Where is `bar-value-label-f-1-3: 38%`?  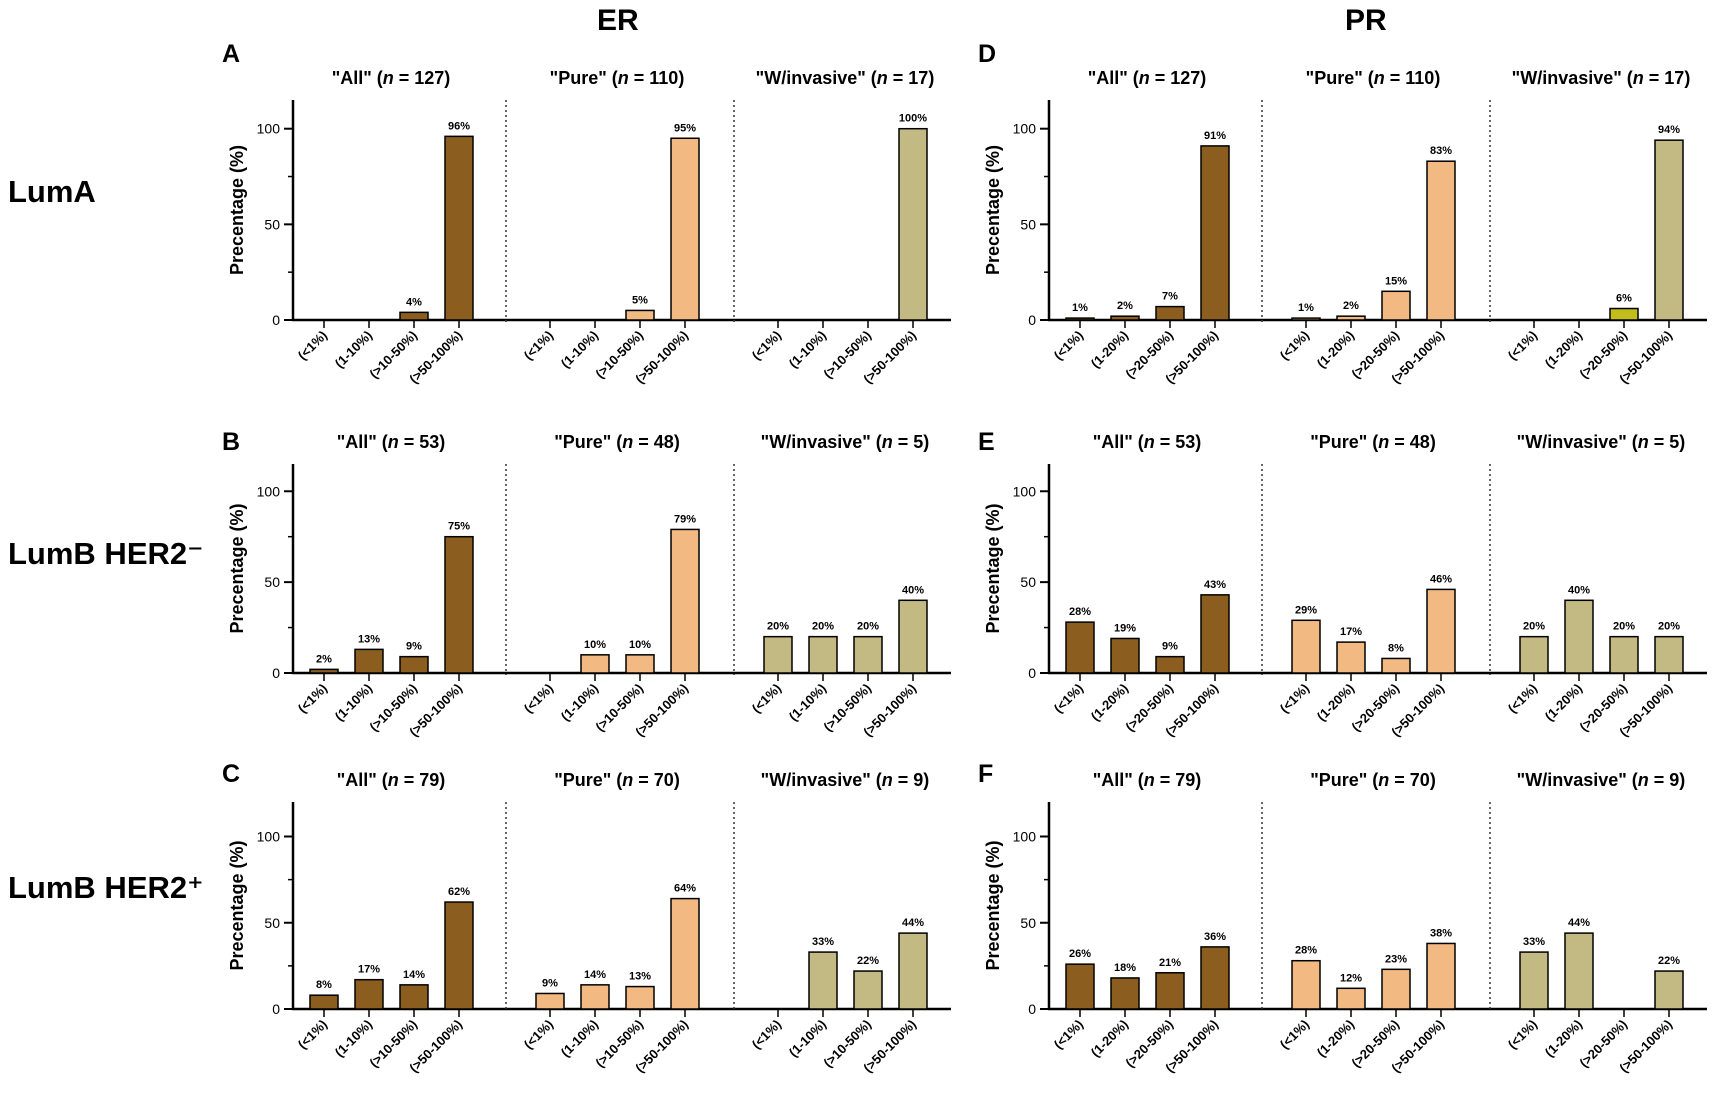 bar-value-label-f-1-3: 38% is located at coordinates (1441, 933).